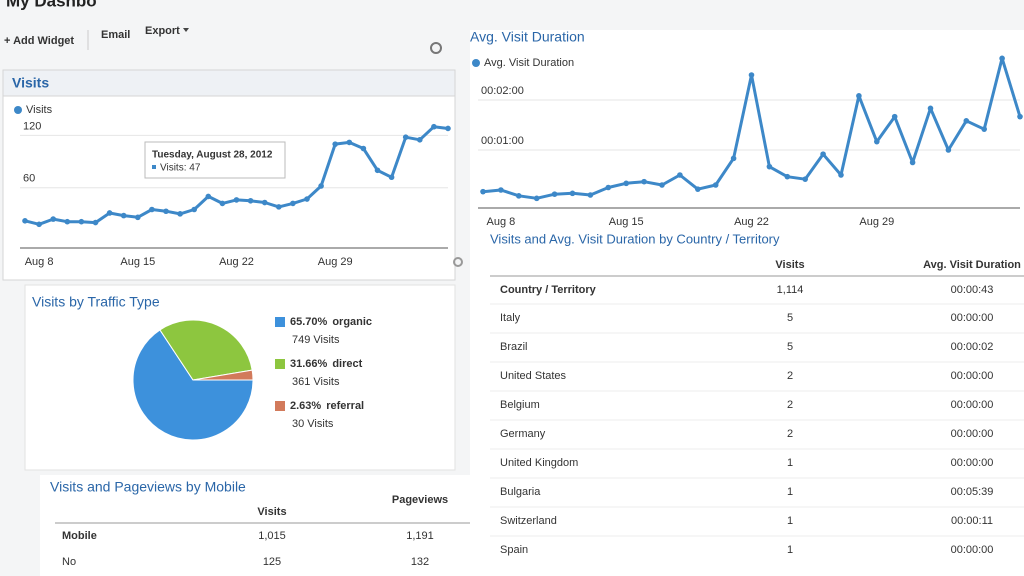 The height and width of the screenshot is (576, 1024). Describe the element at coordinates (162, 31) in the screenshot. I see `export-button: Export` at that location.